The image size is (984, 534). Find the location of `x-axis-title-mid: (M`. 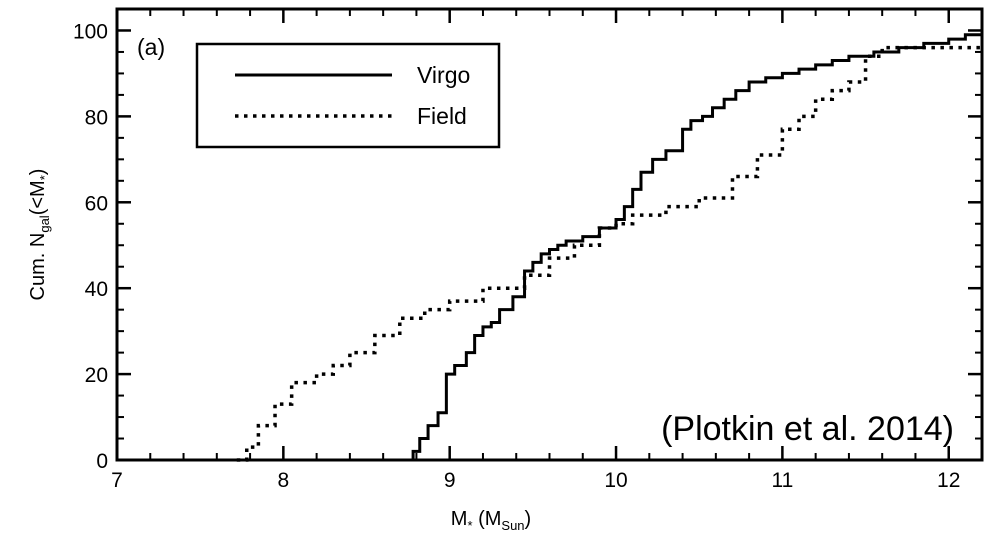

x-axis-title-mid: (M is located at coordinates (487, 519).